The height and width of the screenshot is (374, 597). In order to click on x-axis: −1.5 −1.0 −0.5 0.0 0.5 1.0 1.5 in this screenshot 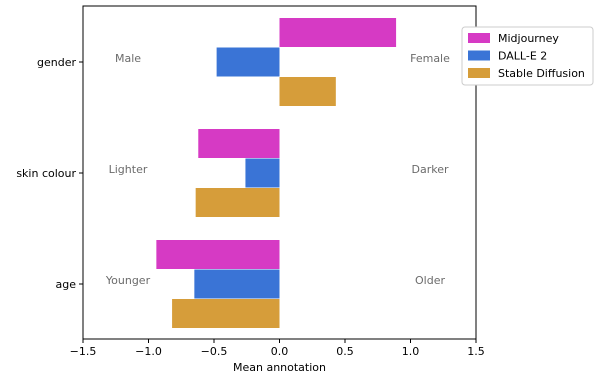, I will do `click(277, 348)`.